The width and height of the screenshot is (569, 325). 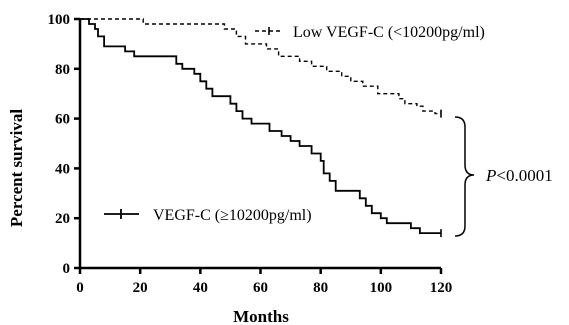 What do you see at coordinates (59, 20) in the screenshot?
I see `y-tick-label: 100` at bounding box center [59, 20].